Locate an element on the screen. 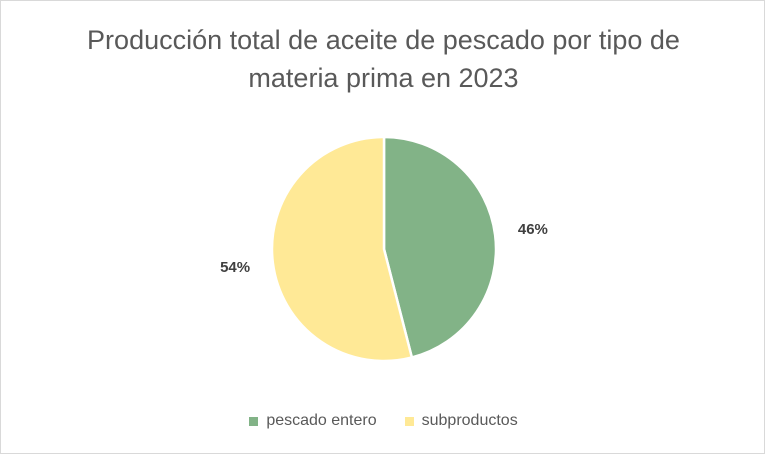 This screenshot has width=765, height=455. legend-item-pescado-entero: pescado entero is located at coordinates (313, 421).